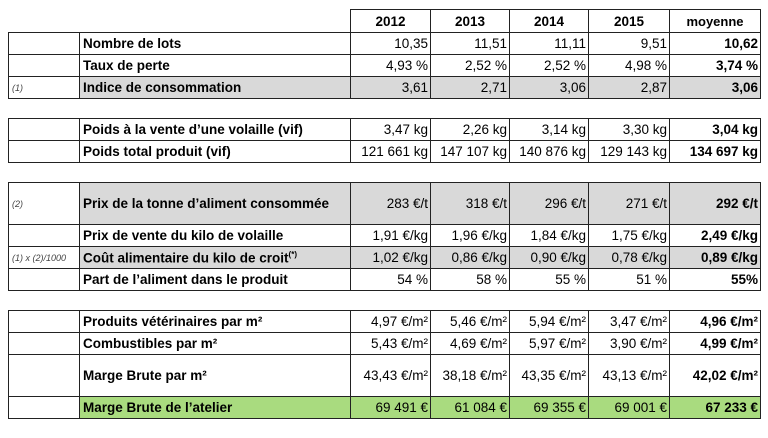  Describe the element at coordinates (715, 21) in the screenshot. I see `column-header-moyenne: moyenne` at that location.